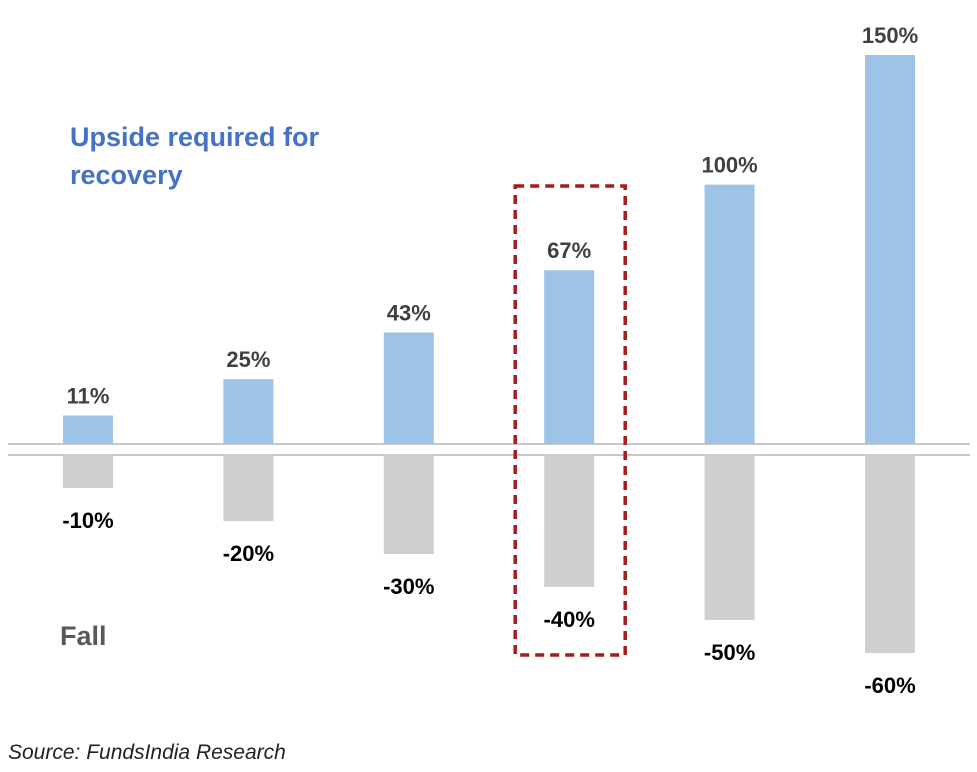 This screenshot has width=977, height=772. I want to click on label-upside-1: 25%, so click(248, 359).